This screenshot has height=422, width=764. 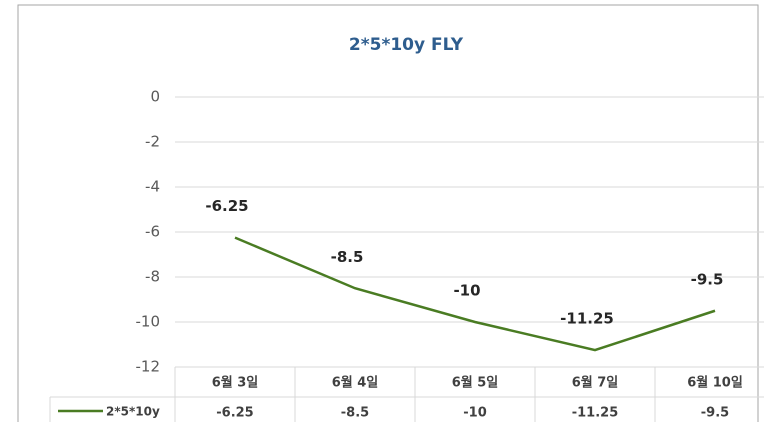 What do you see at coordinates (587, 319) in the screenshot?
I see `data-label: -11.25` at bounding box center [587, 319].